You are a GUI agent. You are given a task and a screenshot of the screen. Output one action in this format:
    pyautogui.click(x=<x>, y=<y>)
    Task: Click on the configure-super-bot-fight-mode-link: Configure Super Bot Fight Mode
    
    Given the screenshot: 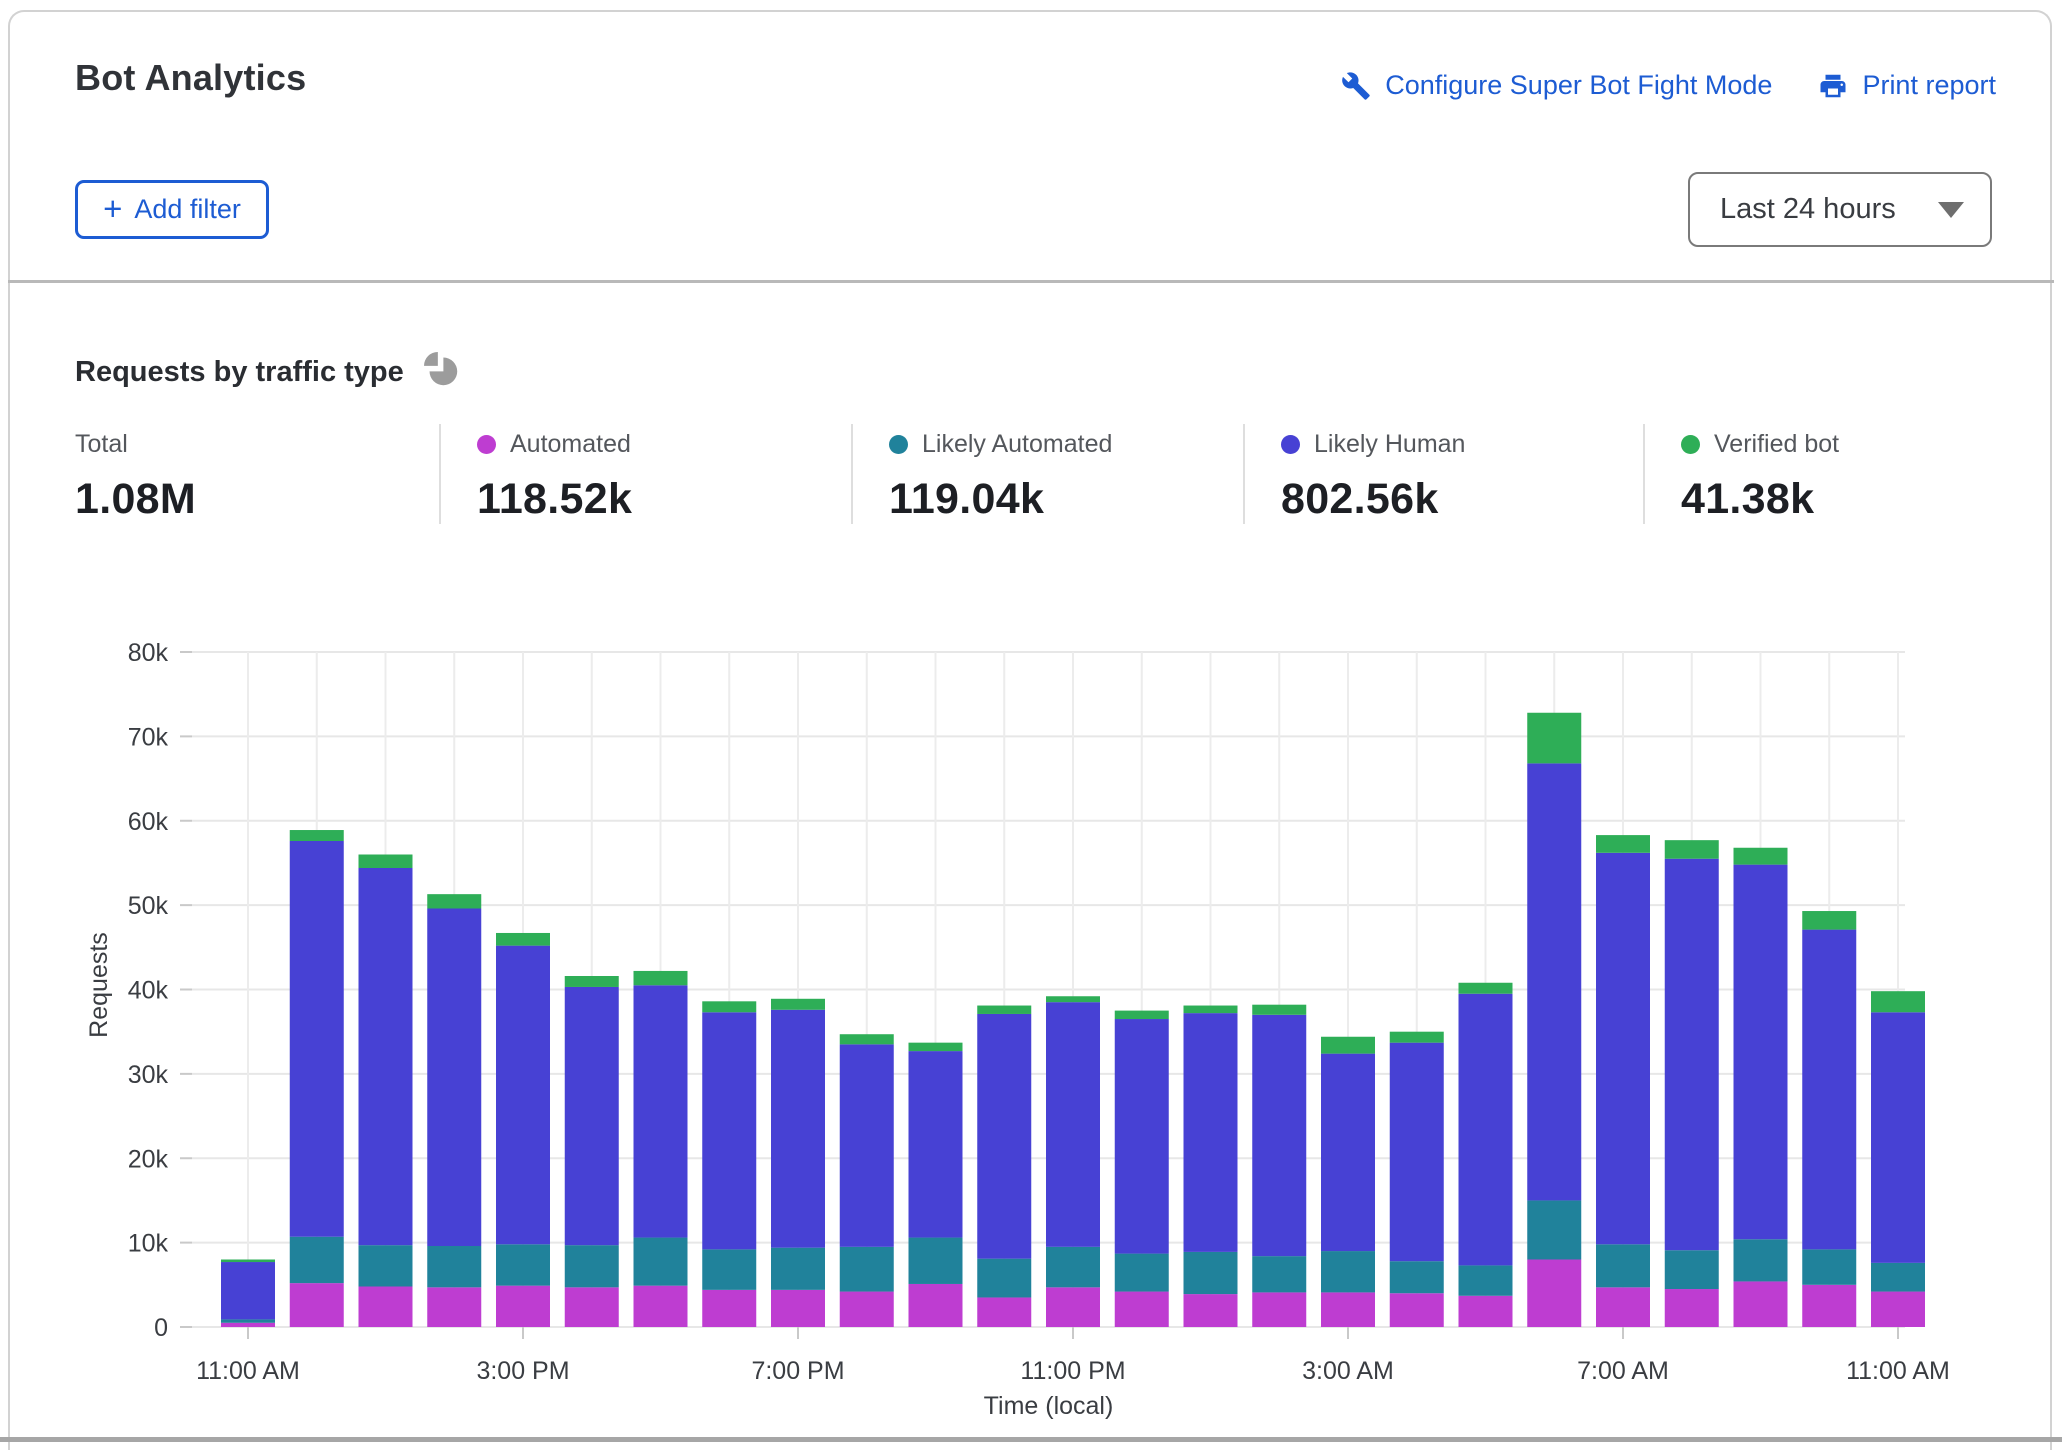 What is the action you would take?
    pyautogui.click(x=1556, y=85)
    